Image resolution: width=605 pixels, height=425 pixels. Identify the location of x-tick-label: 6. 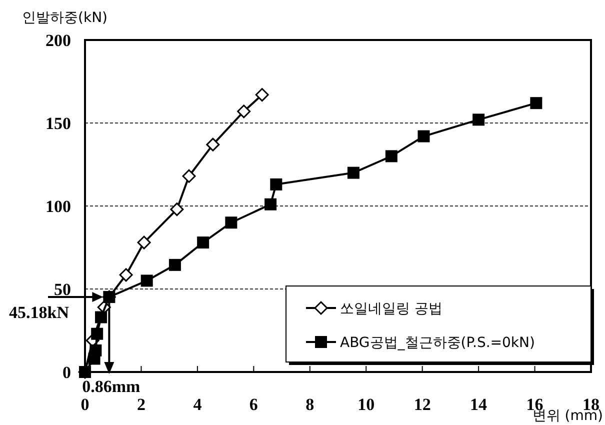
(253, 404).